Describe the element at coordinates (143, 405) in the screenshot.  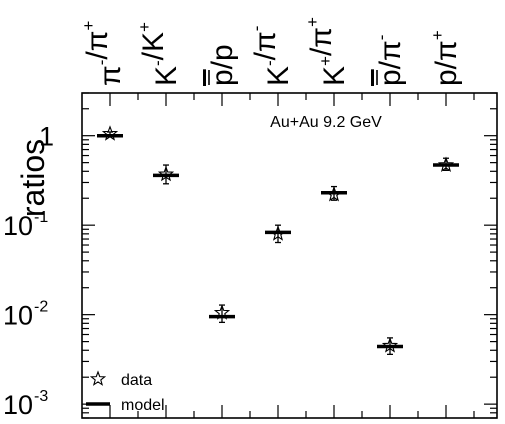
I see `legend-model-label: model` at that location.